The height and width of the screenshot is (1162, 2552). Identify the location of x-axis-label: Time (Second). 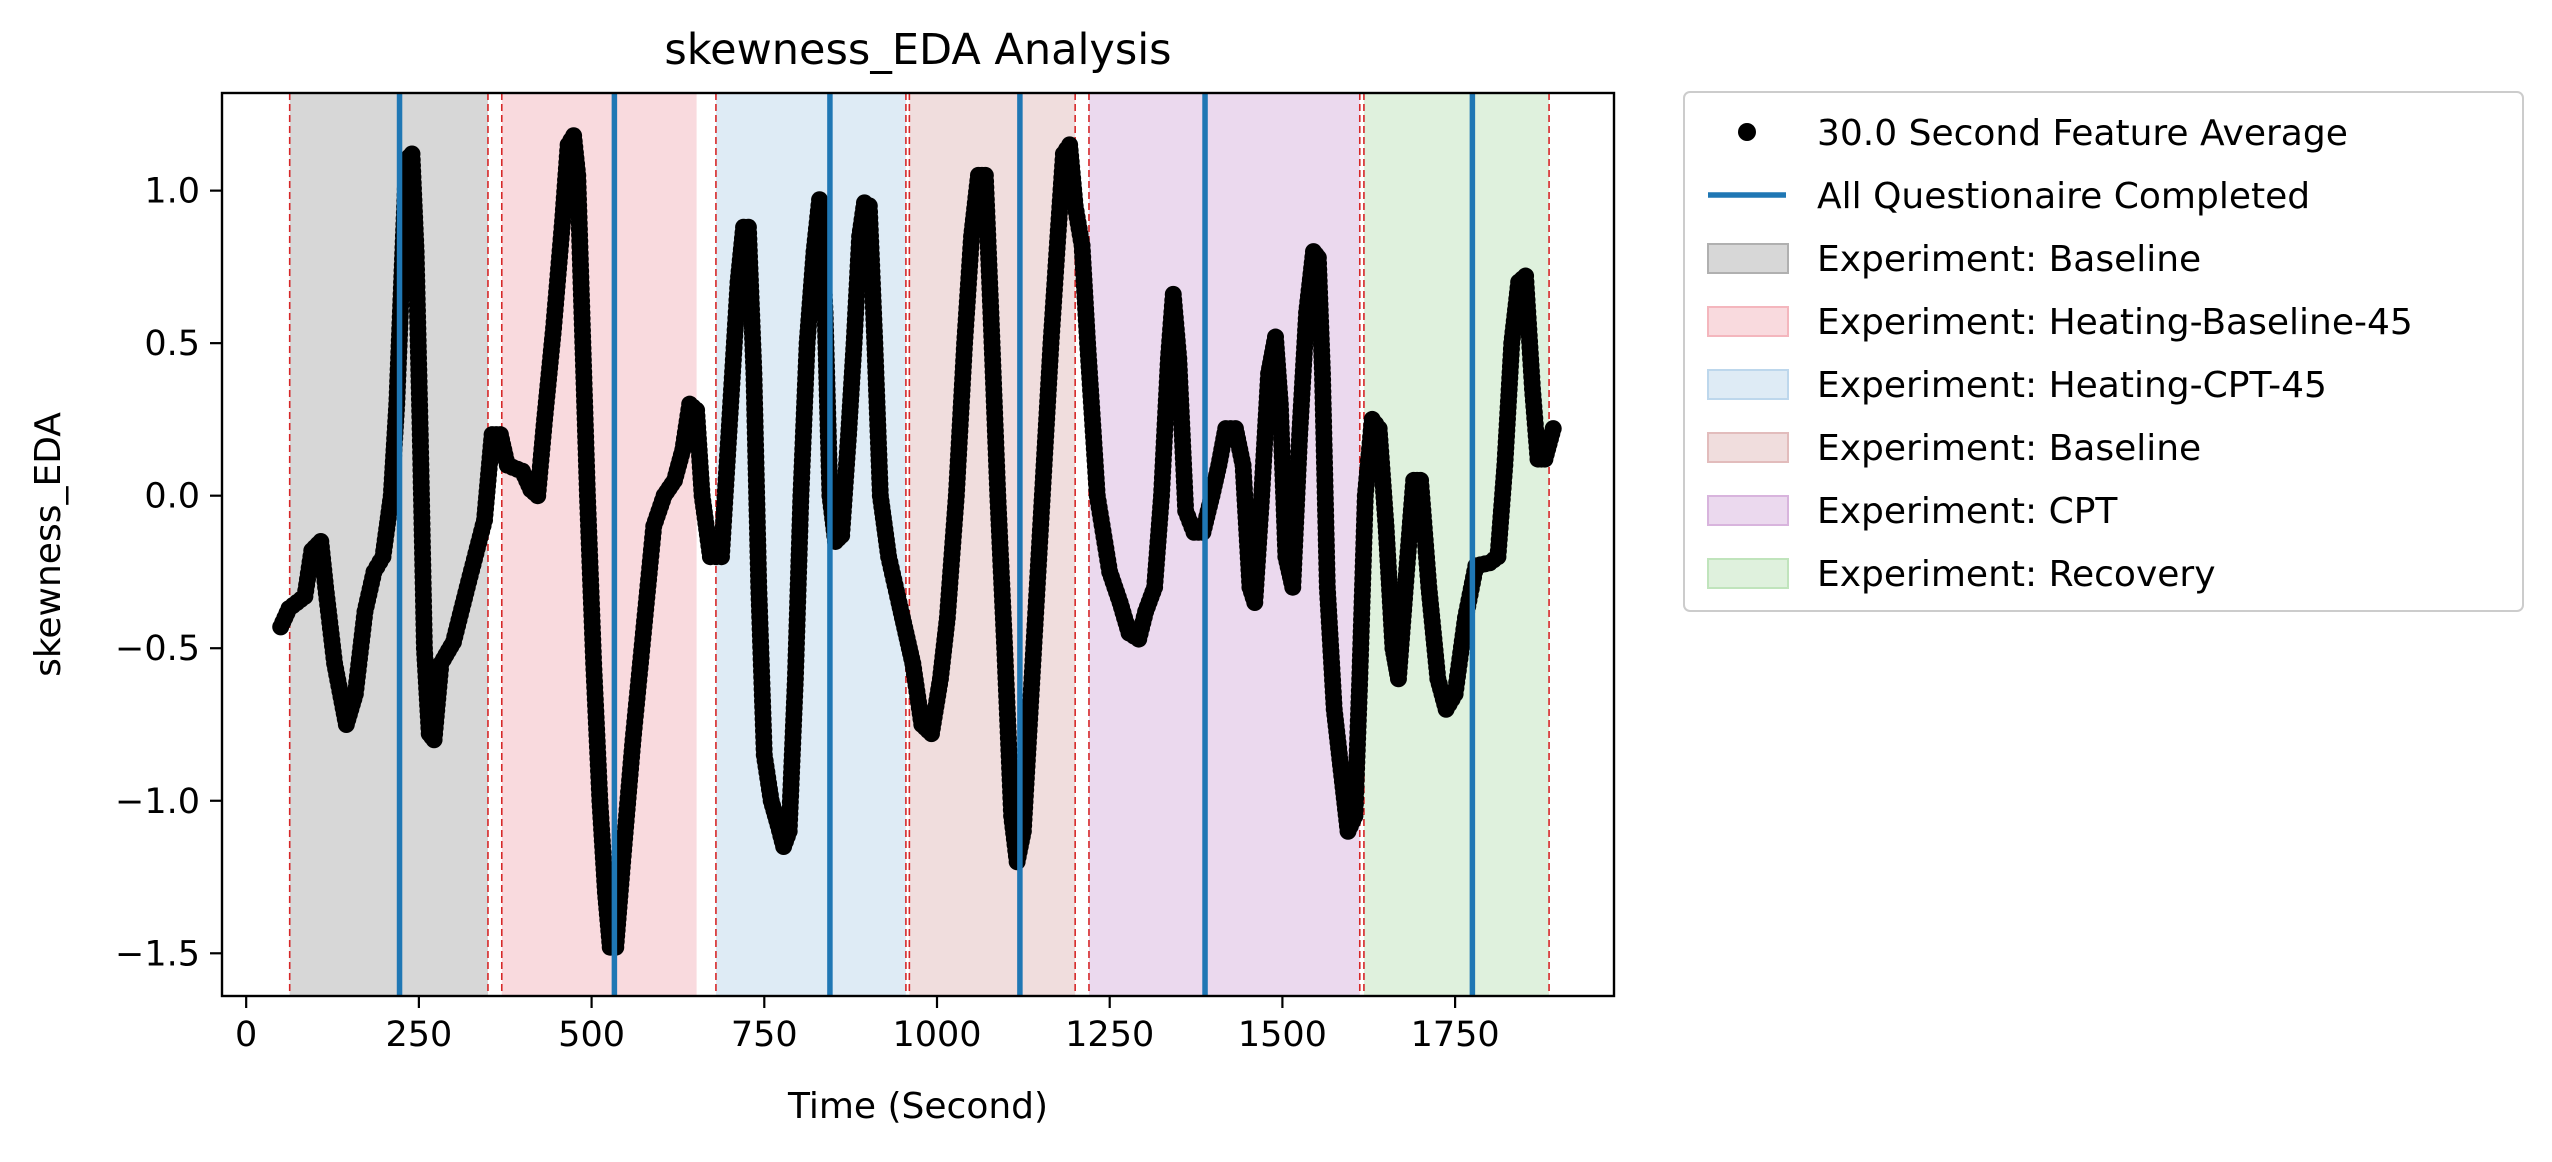
(917, 1106).